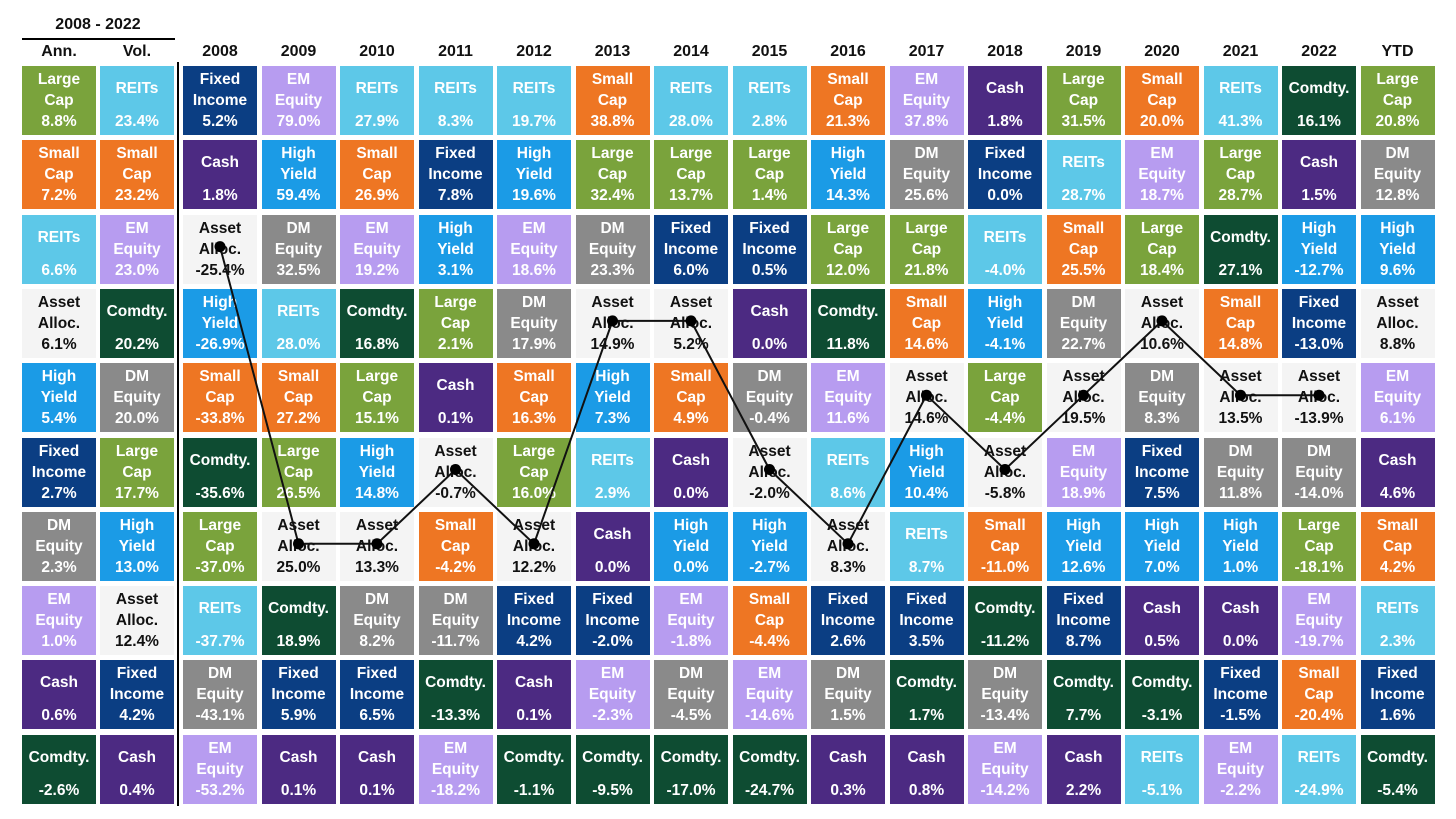 The width and height of the screenshot is (1456, 819). I want to click on return-value: 26.9%, so click(377, 196).